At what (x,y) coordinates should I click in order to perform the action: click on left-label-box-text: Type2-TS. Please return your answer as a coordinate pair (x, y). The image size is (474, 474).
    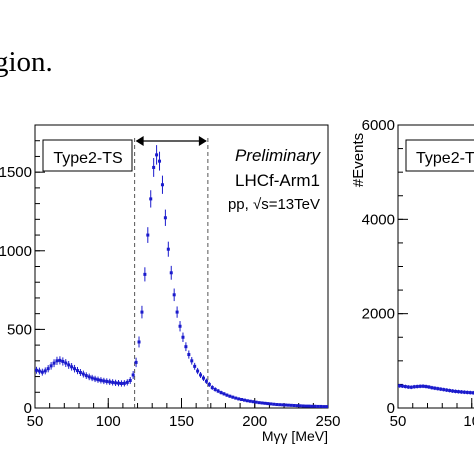
    Looking at the image, I should click on (87, 158).